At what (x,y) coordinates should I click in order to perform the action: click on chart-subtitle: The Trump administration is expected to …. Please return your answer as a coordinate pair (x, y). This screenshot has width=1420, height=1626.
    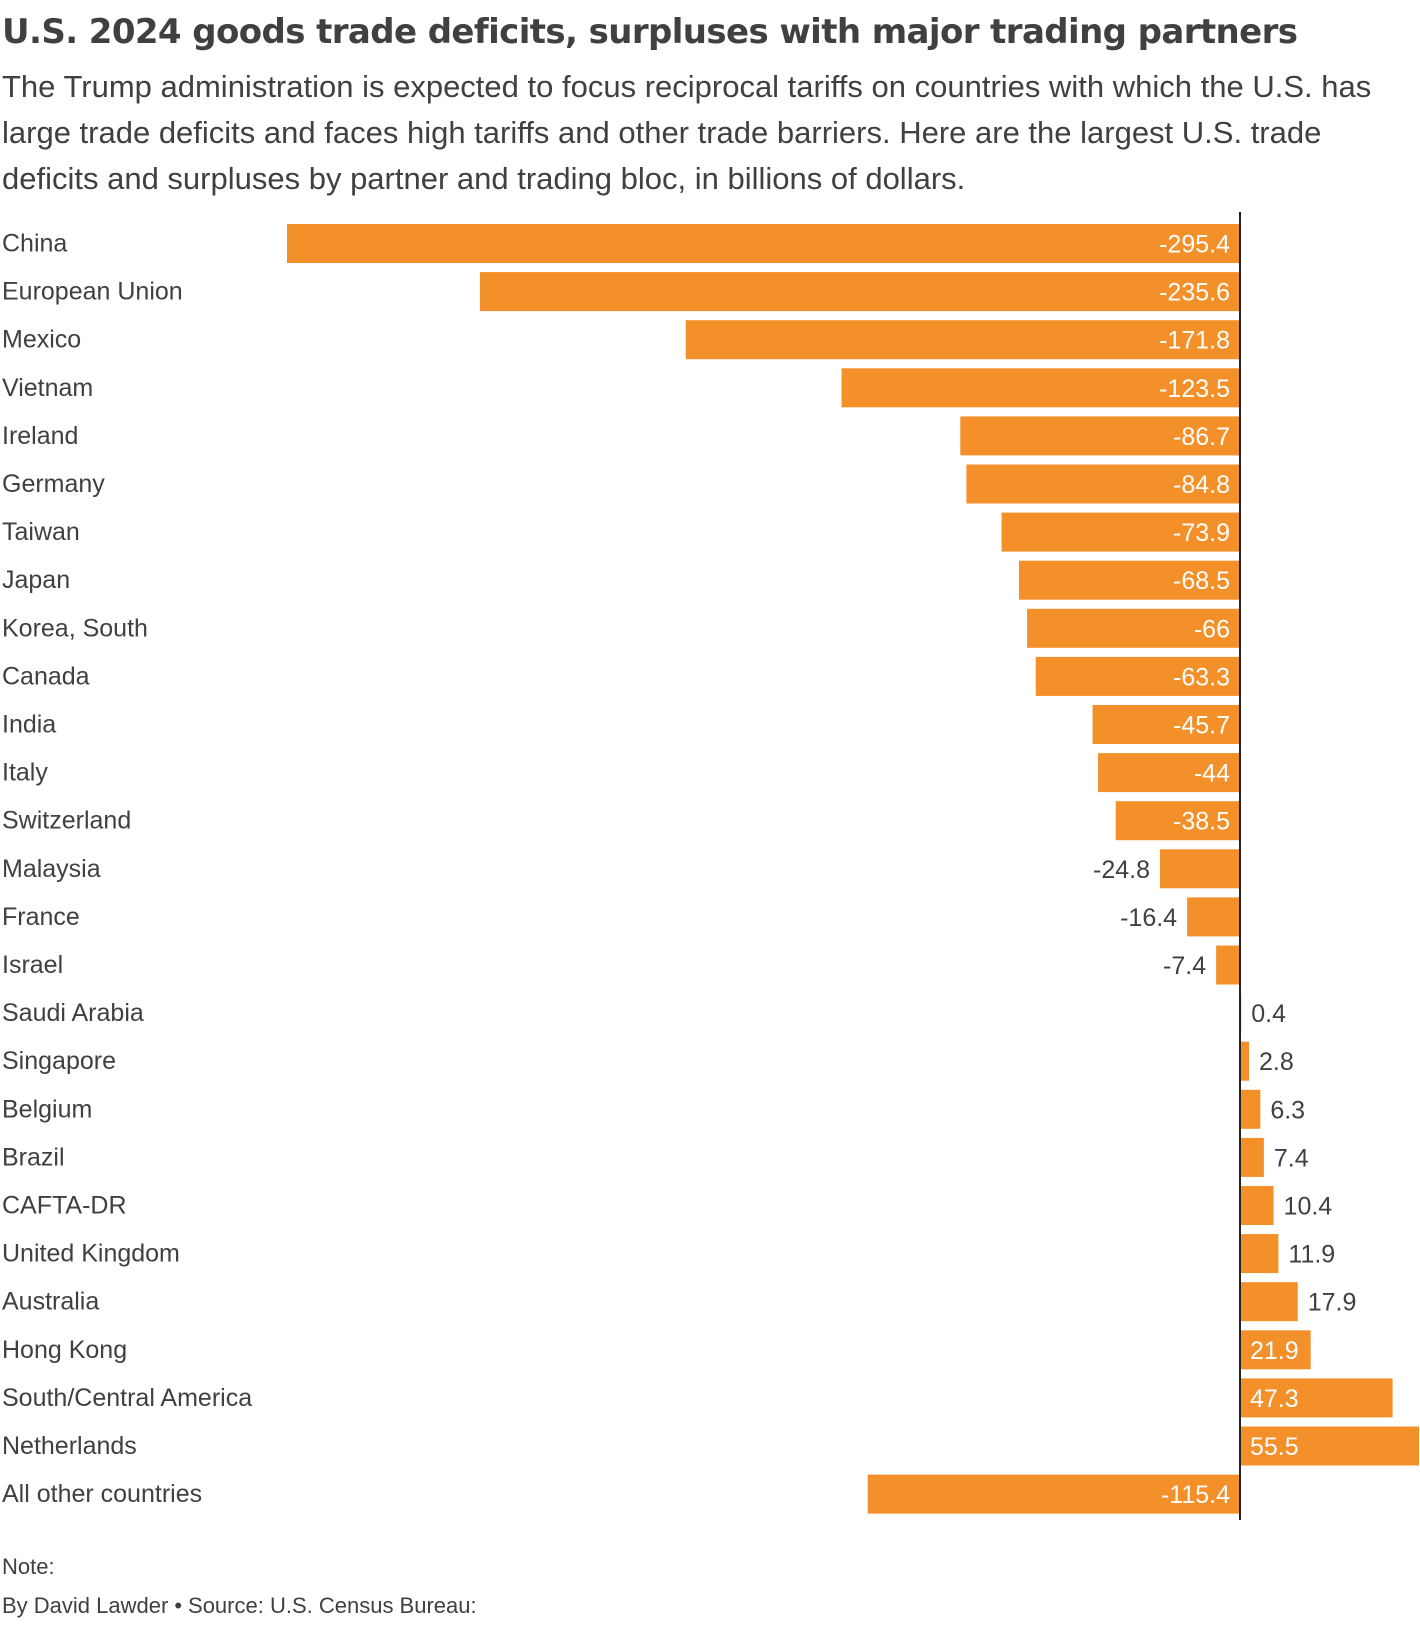
    Looking at the image, I should click on (687, 132).